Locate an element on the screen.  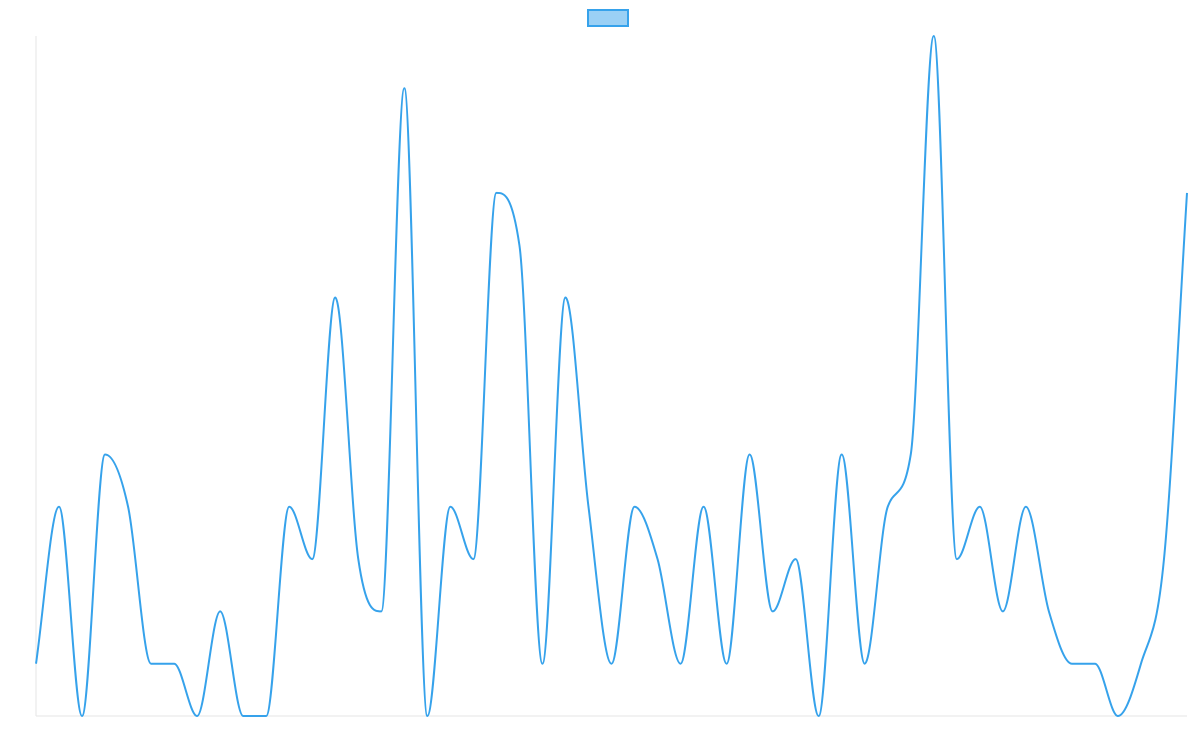
legend-swatch is located at coordinates (608, 18).